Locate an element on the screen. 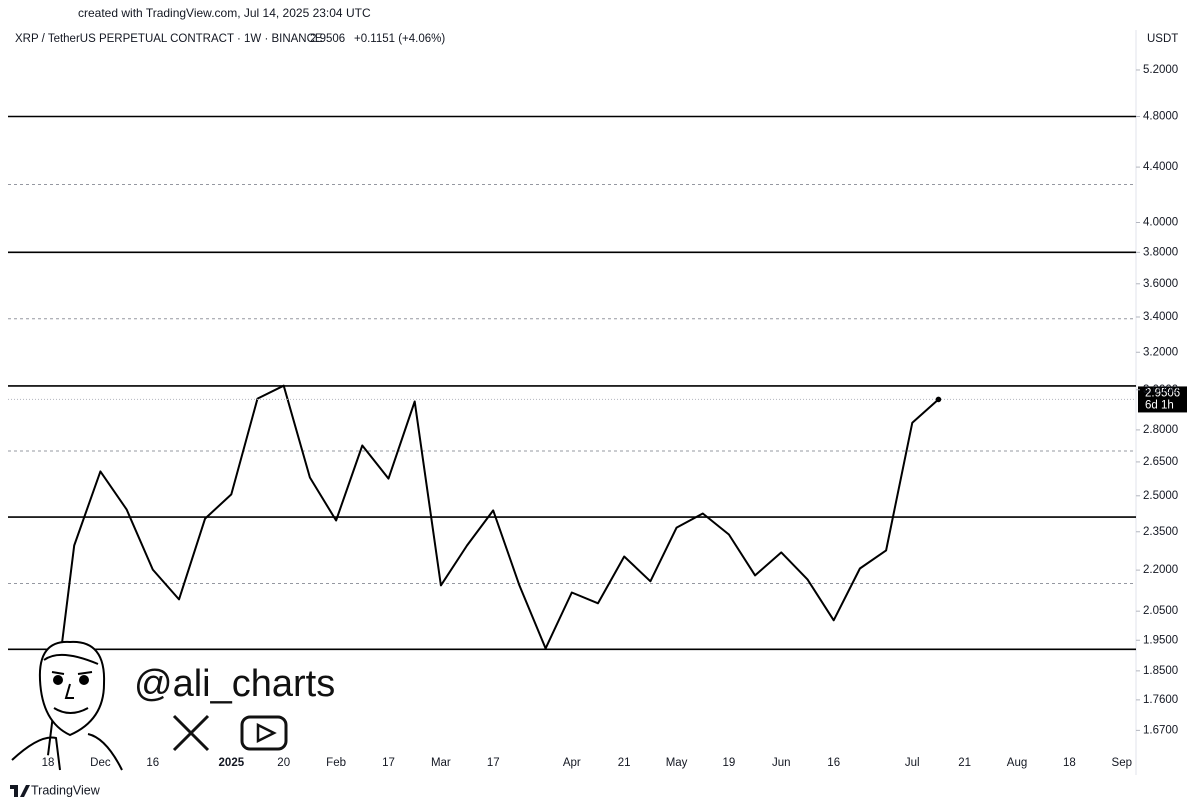 The height and width of the screenshot is (807, 1199). x-tick-label: Aug is located at coordinates (1017, 763).